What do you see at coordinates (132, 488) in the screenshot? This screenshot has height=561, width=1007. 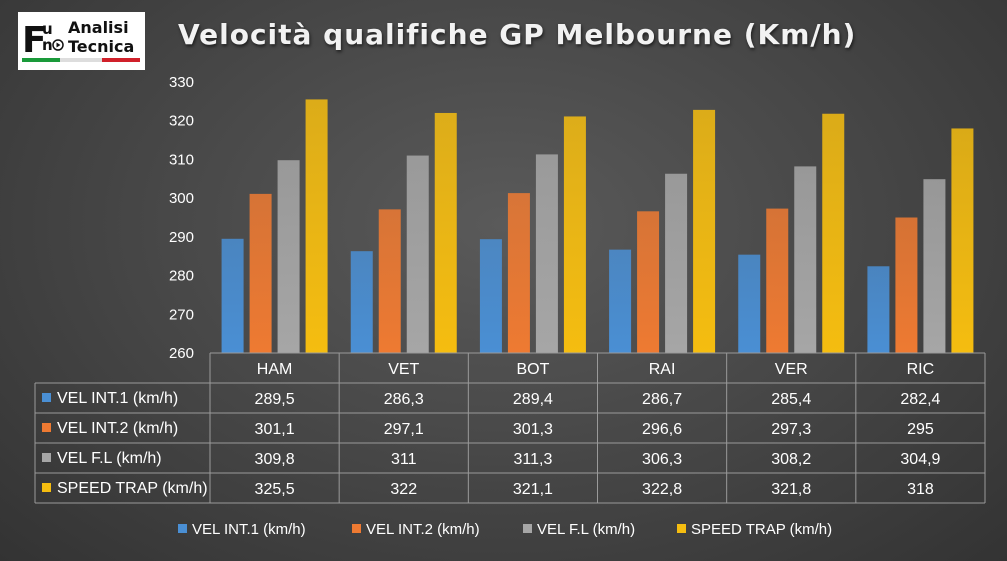 I see `table-series-label-4: SPEED TRAP (km/h)` at bounding box center [132, 488].